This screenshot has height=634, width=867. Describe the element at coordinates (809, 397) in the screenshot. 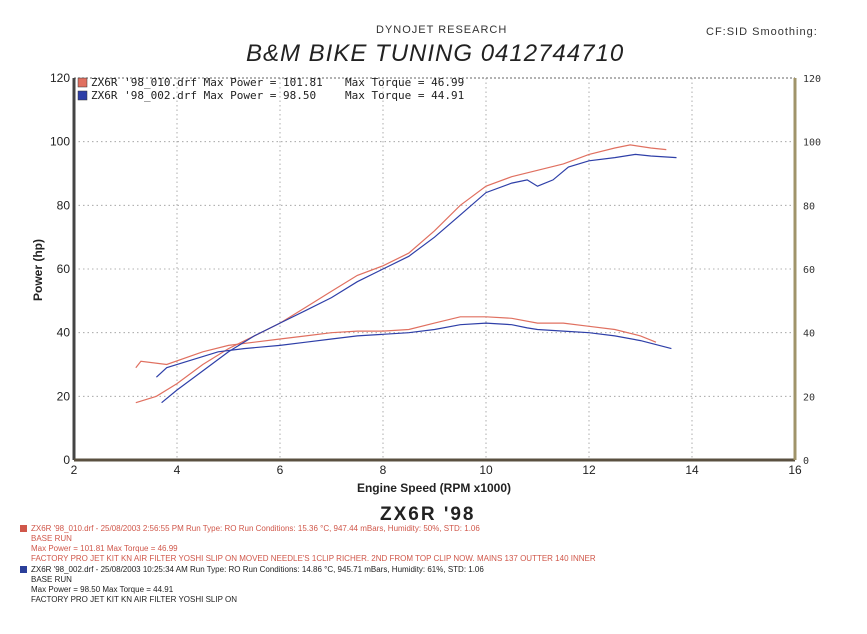

I see `y2-tick-label: 20` at that location.